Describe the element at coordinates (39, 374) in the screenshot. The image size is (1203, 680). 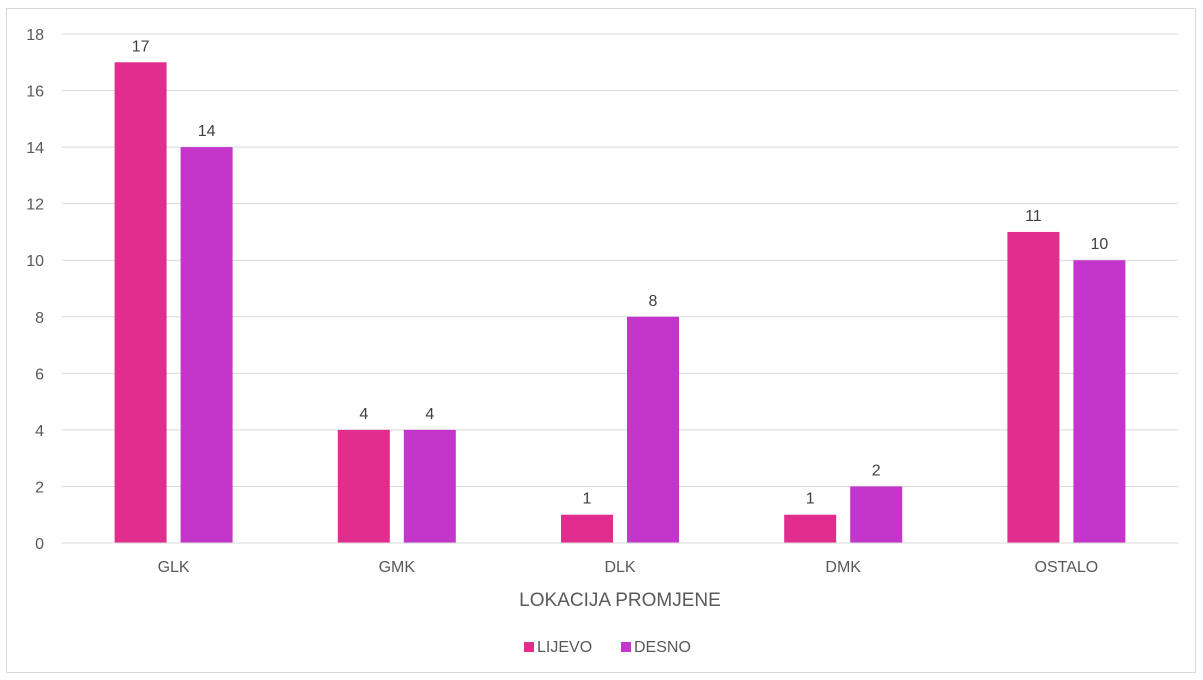
I see `y-tick-label: 6` at that location.